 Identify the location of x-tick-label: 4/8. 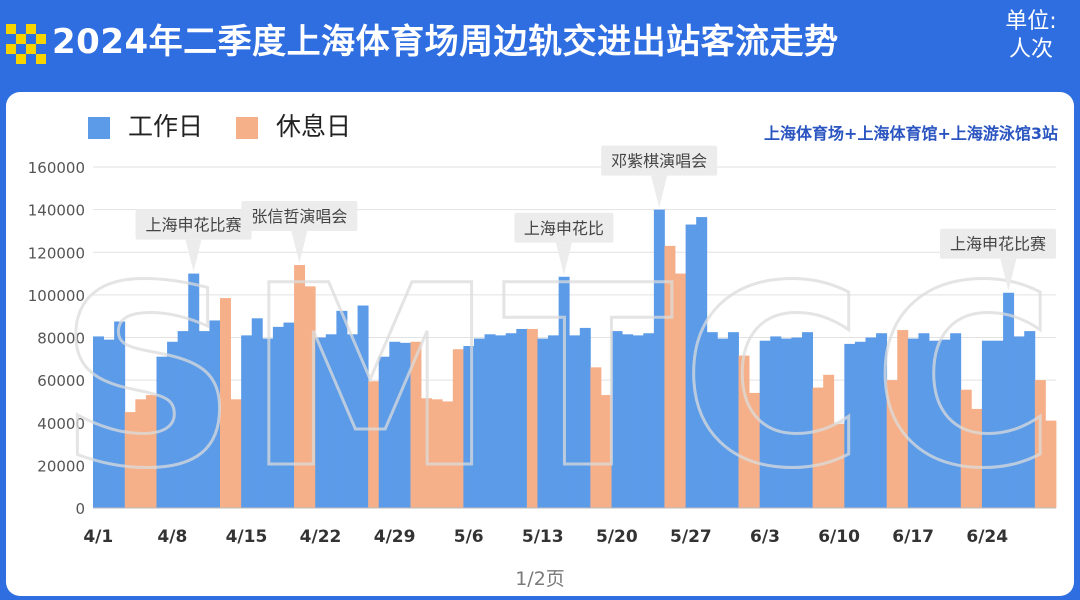
(172, 537).